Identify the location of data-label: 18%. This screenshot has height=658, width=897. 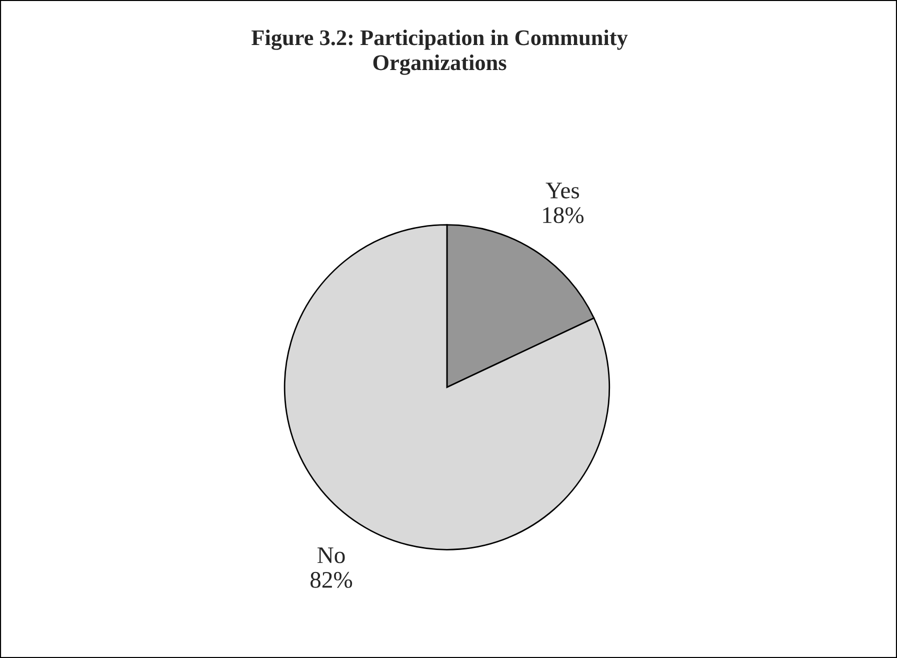
(563, 215).